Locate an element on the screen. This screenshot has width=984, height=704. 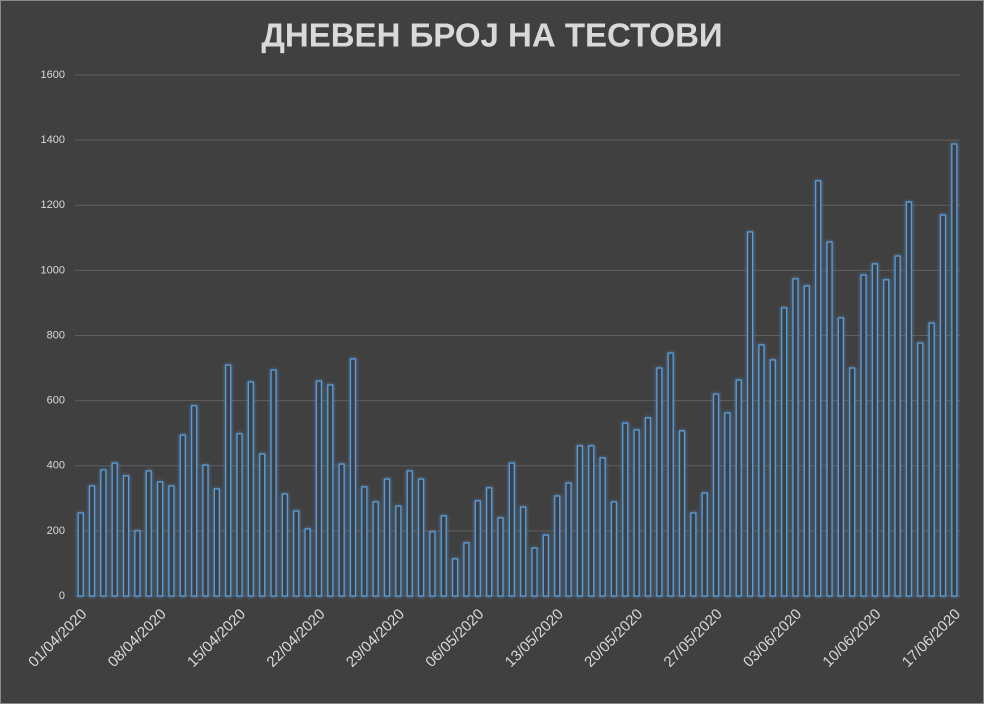
y-tick-label: 1600 is located at coordinates (53, 75).